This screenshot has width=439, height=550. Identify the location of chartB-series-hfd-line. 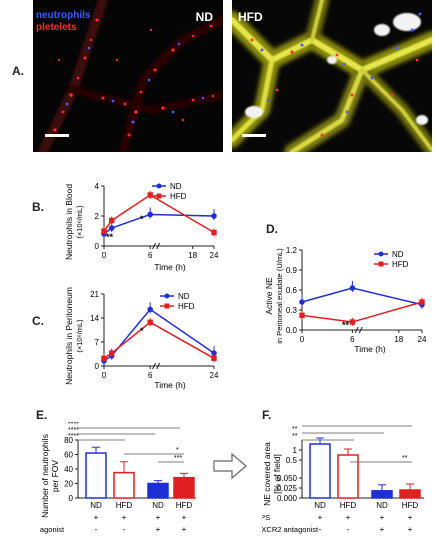
(159, 214).